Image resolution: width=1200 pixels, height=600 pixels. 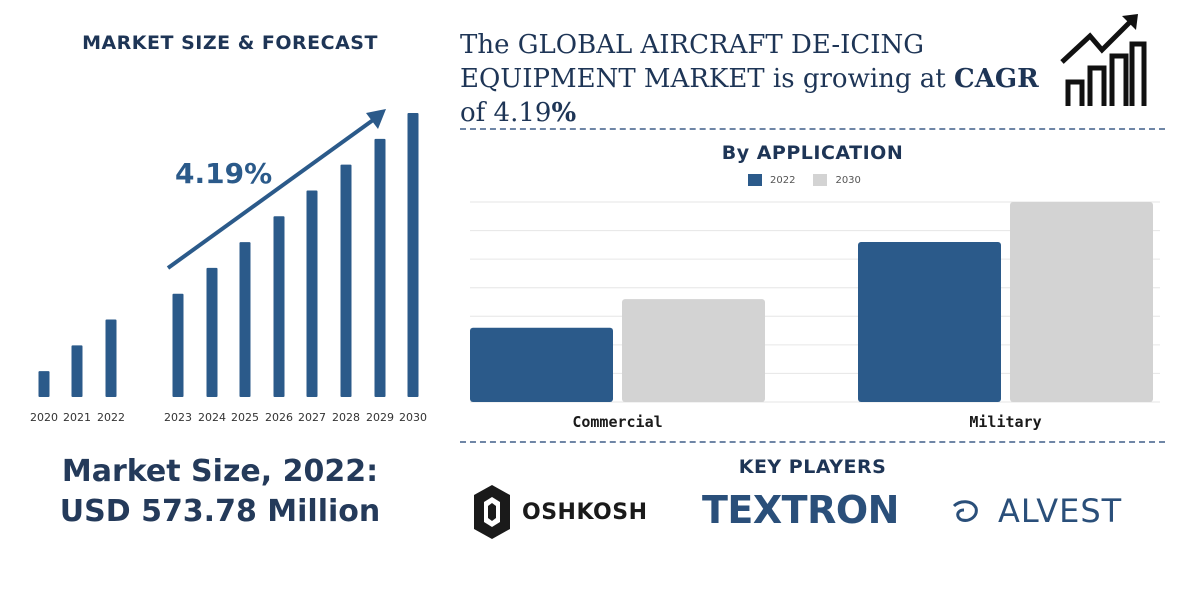 What do you see at coordinates (111, 417) in the screenshot?
I see `forecast-tick-label: 2022` at bounding box center [111, 417].